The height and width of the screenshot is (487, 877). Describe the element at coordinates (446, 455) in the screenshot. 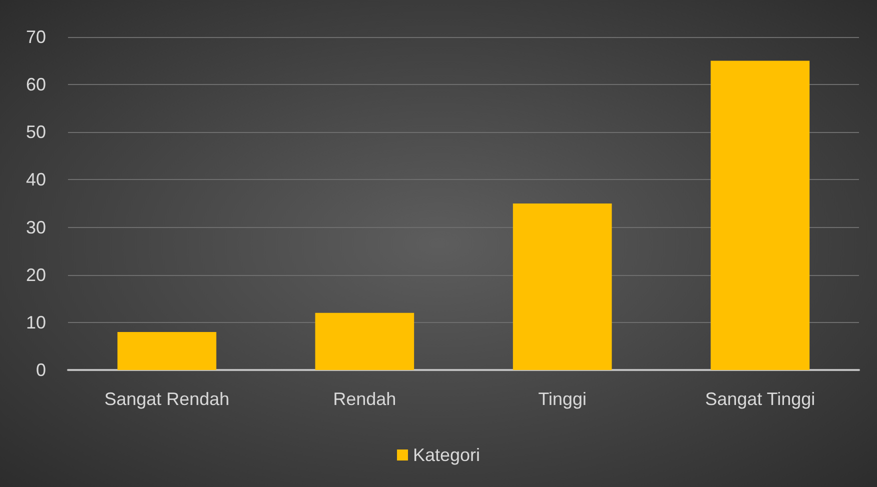

I see `legend-label: Kategori` at that location.